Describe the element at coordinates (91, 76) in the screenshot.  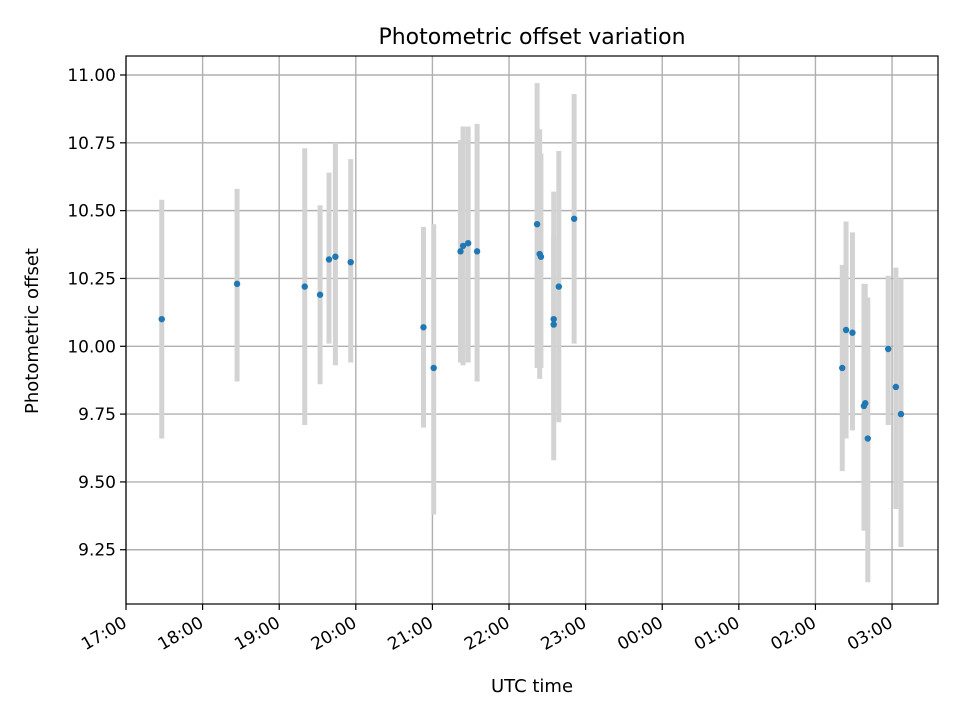
I see `y-tick-label: 11.00` at that location.